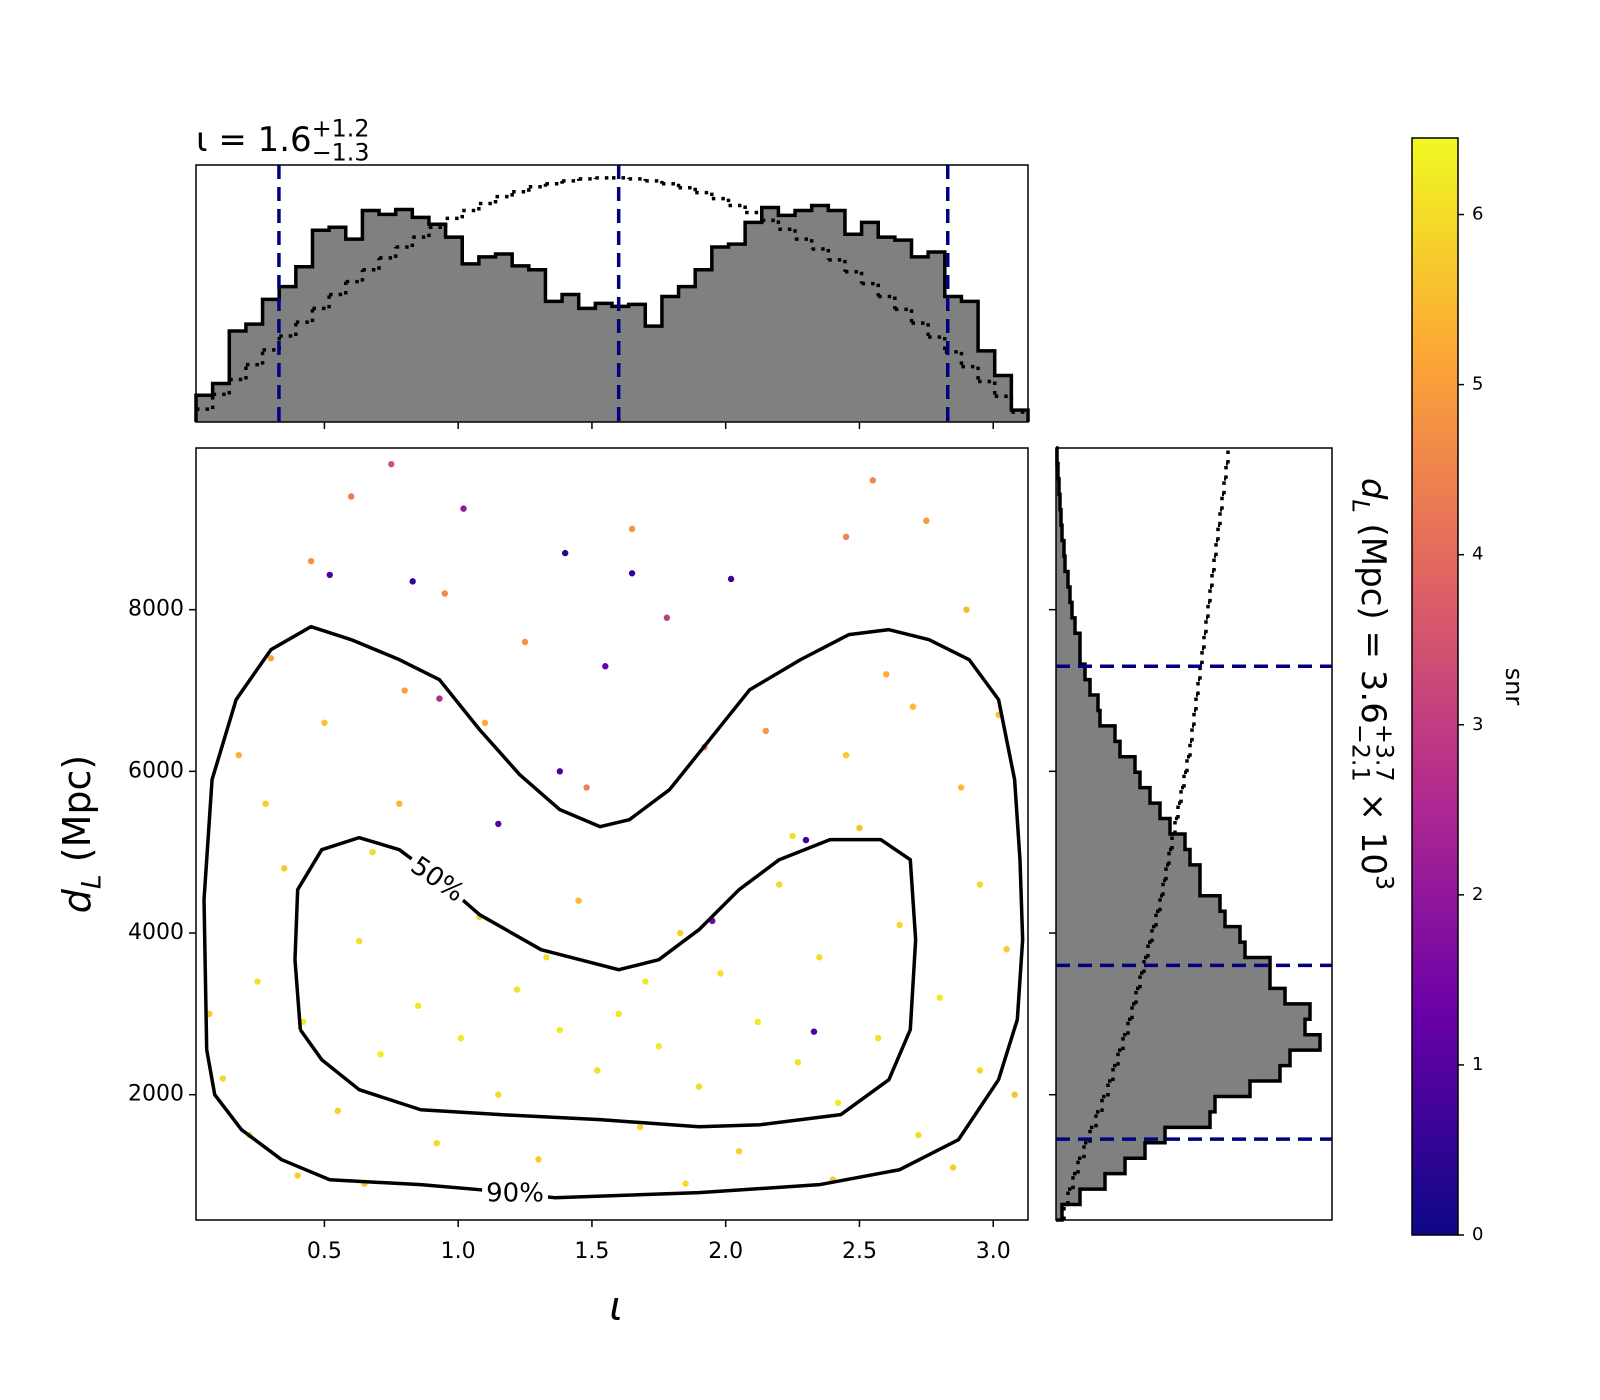 Image resolution: width=1600 pixels, height=1400 pixels. I want to click on histogram-step-connector, so click(1146, 834).